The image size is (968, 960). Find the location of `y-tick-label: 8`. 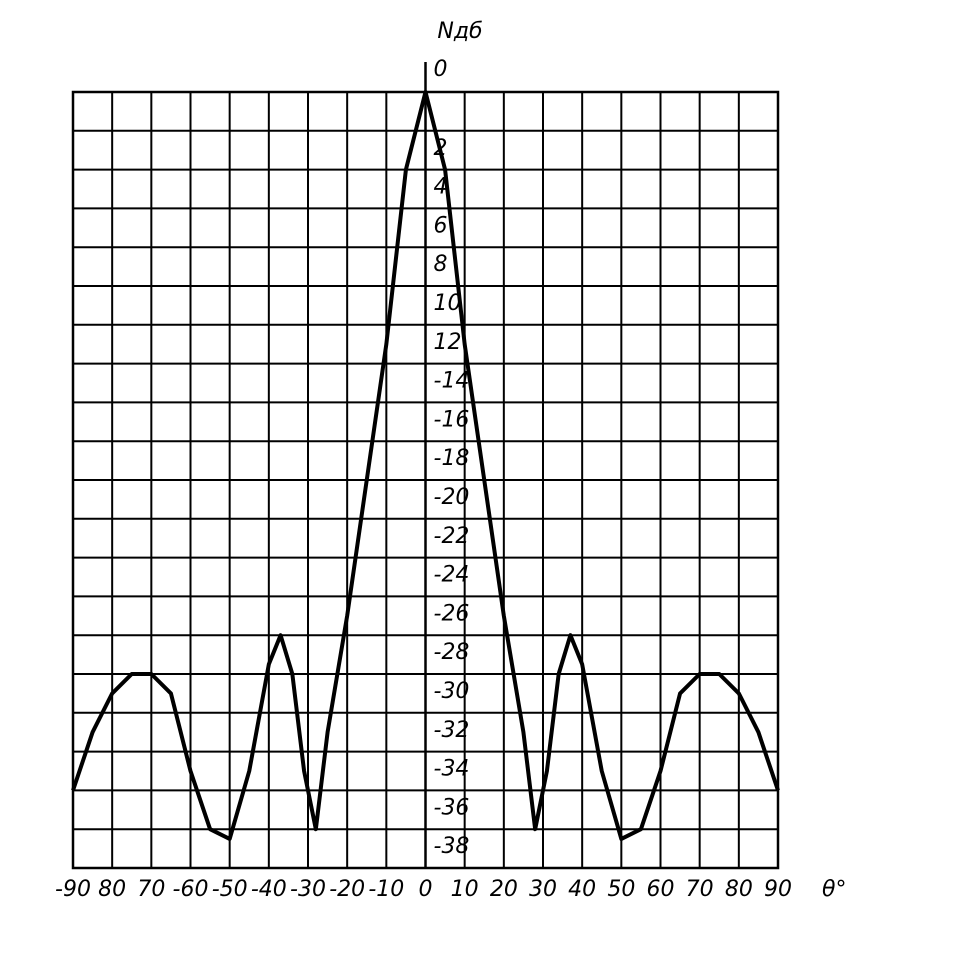

y-tick-label: 8 is located at coordinates (441, 264).